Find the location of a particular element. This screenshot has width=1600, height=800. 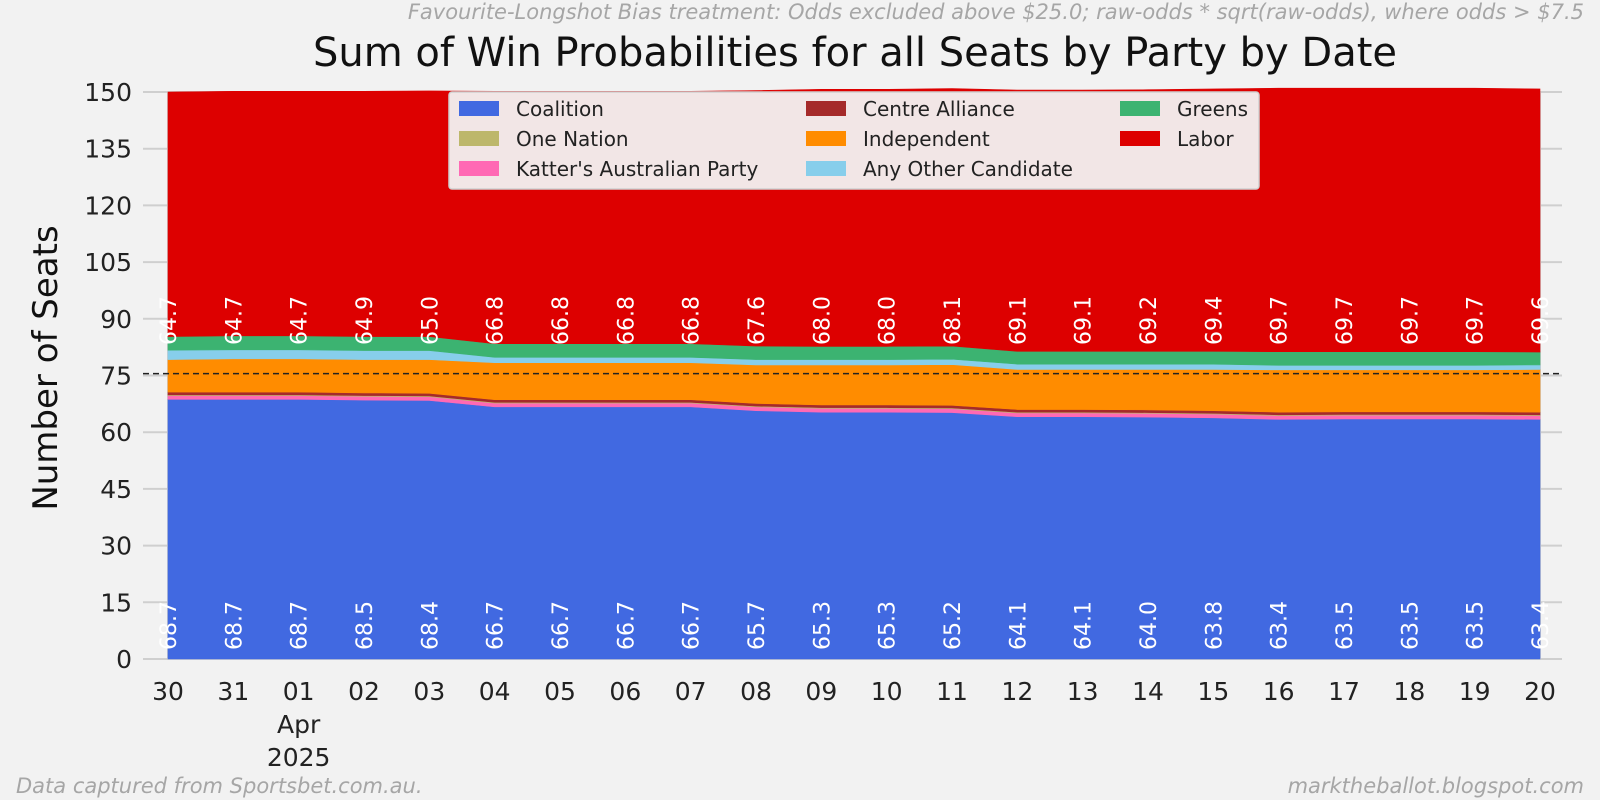

legend-label-centre-alliance: Centre Alliance is located at coordinates (939, 109).